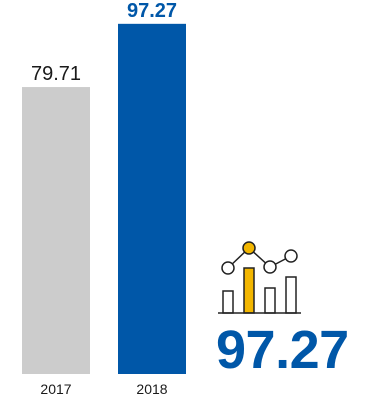 The height and width of the screenshot is (399, 390). I want to click on icon-accent-dot, so click(249, 248).